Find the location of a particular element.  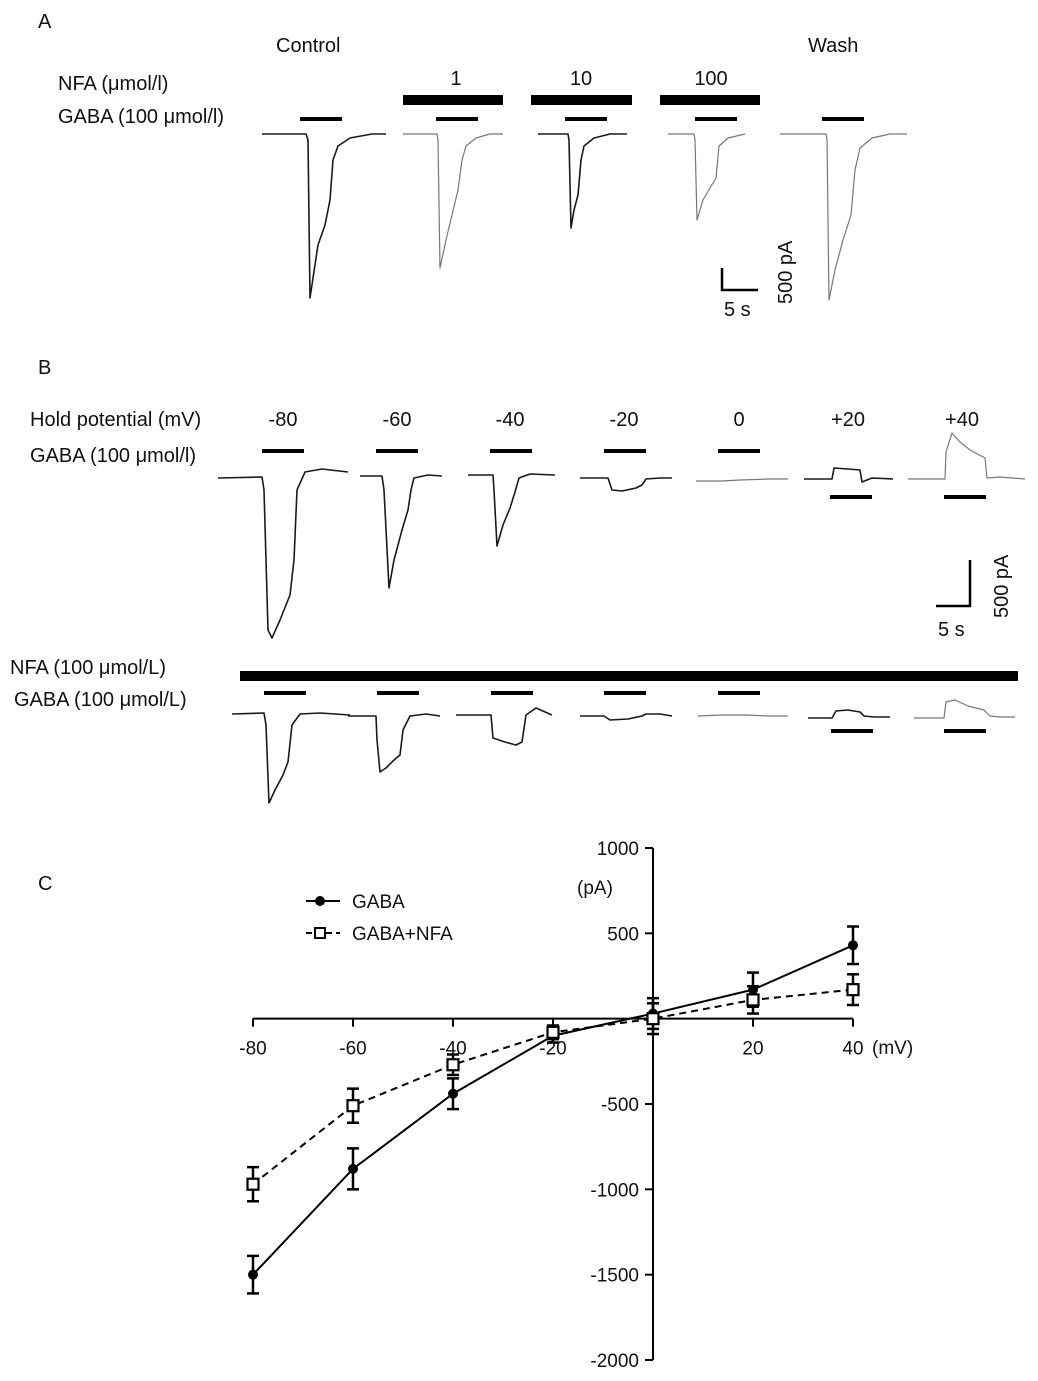

trace-bottom-minus20 is located at coordinates (626, 717).